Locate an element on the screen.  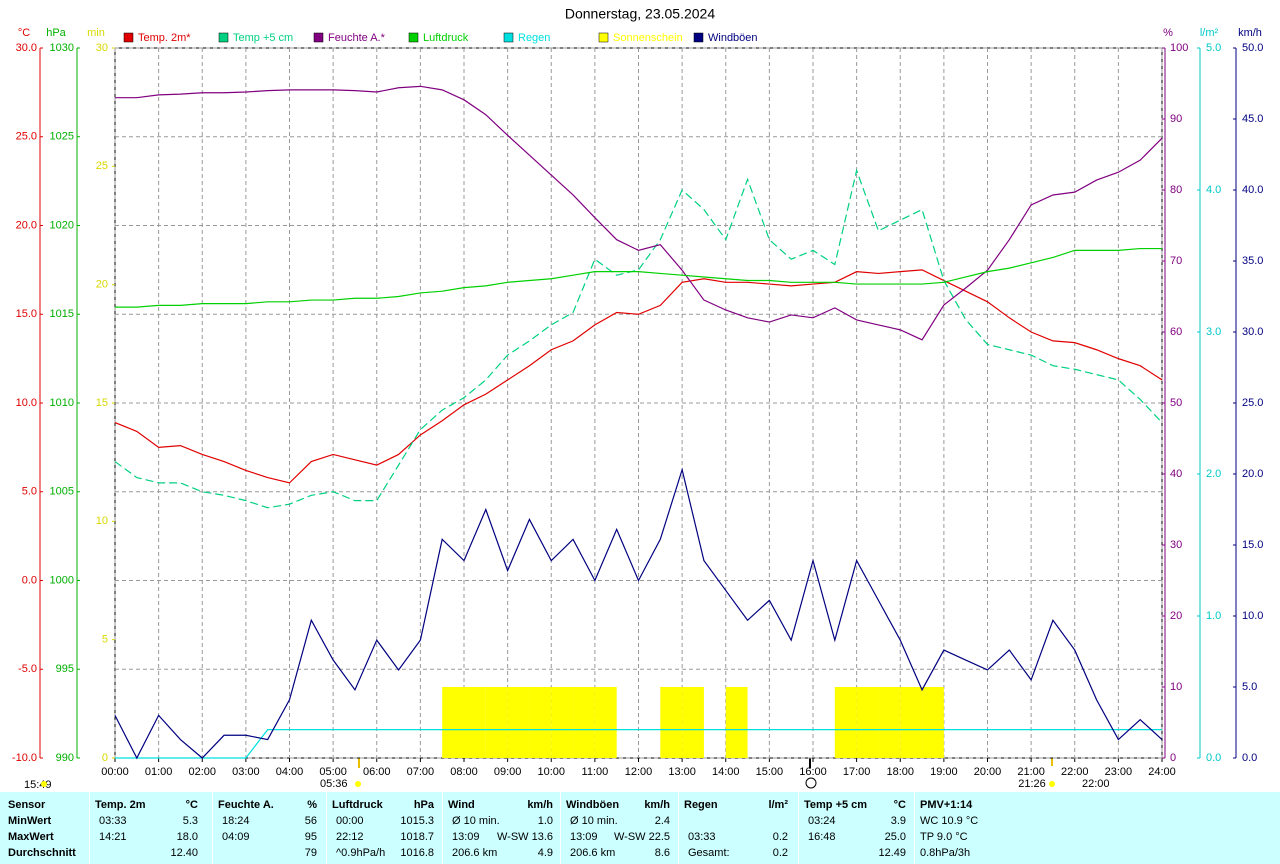
axis-label: °C is located at coordinates (24, 33).